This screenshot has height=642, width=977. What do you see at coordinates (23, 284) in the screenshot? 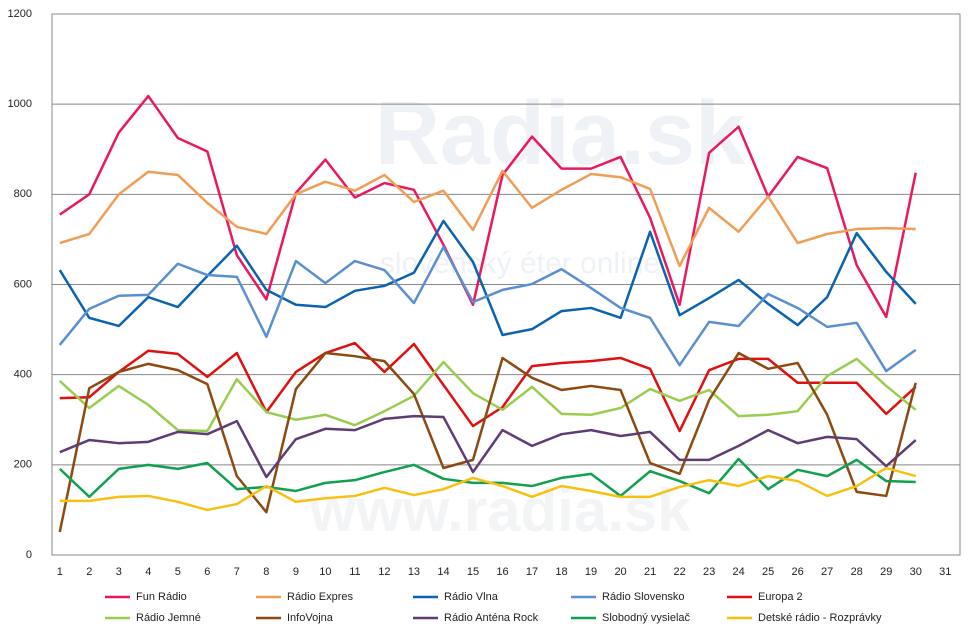
I see `y-tick-label: 600` at bounding box center [23, 284].